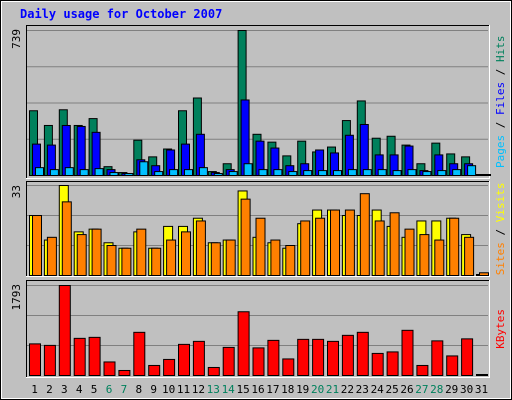 The width and height of the screenshot is (512, 400). I want to click on day-label-27: 27, so click(421, 389).